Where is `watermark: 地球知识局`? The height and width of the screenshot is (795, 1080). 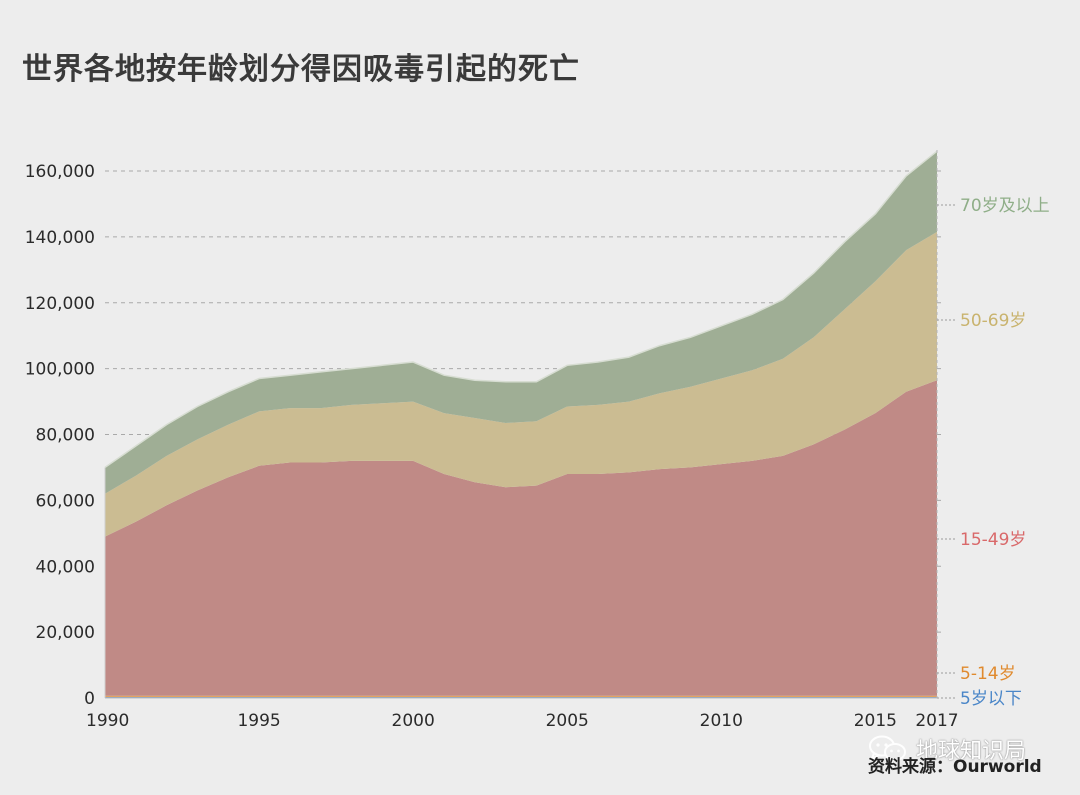 watermark: 地球知识局 is located at coordinates (947, 749).